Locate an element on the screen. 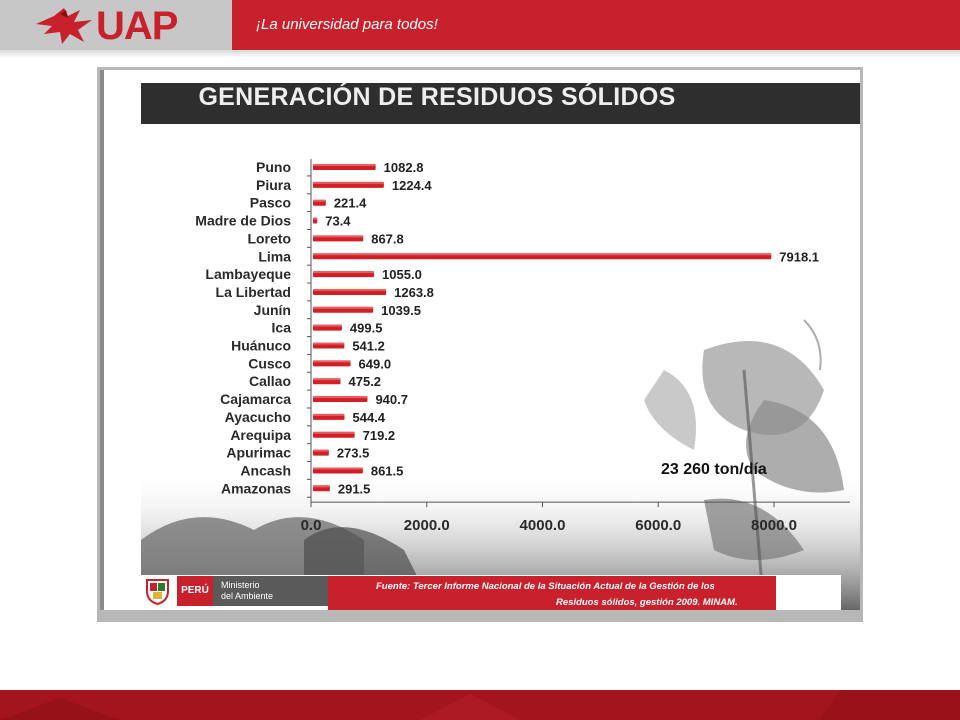 This screenshot has height=720, width=960. slide-left-strip is located at coordinates (102, 340).